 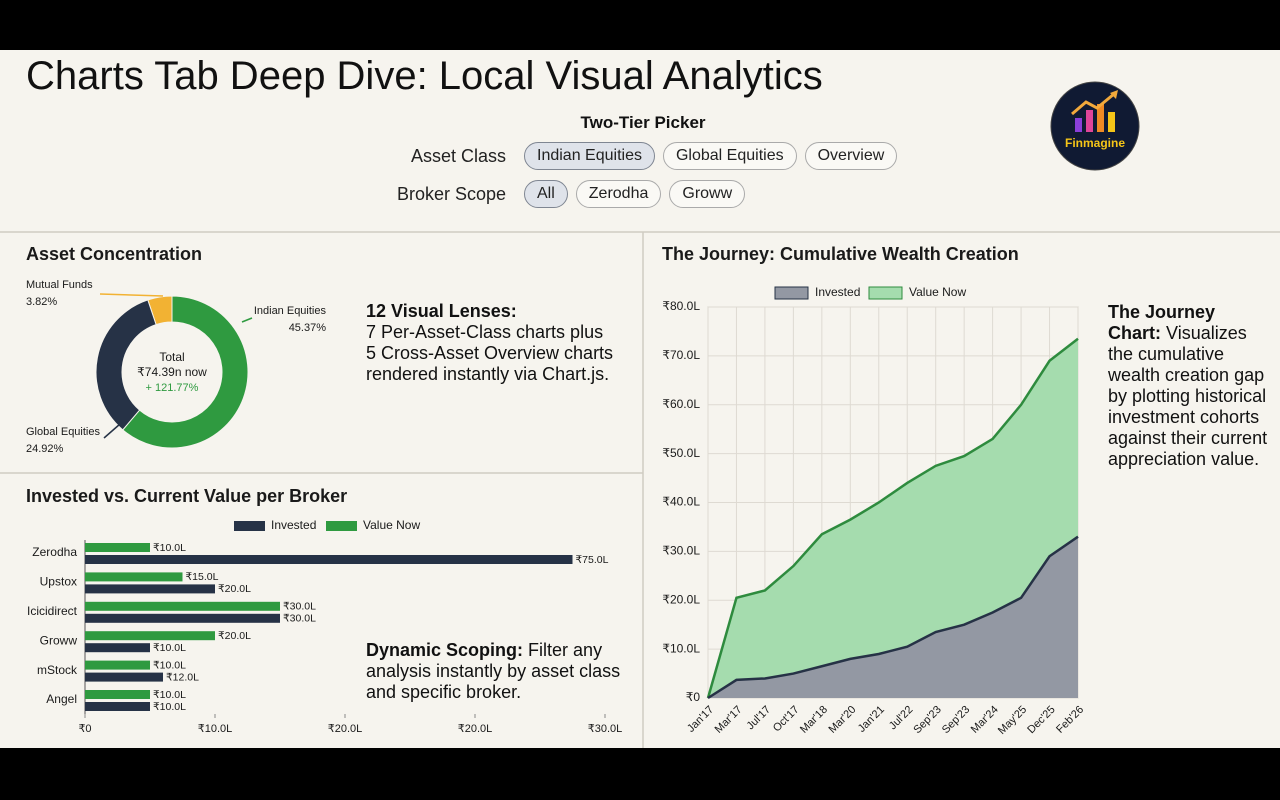 I want to click on y-tick-label: ₹30.0L, so click(x=681, y=551).